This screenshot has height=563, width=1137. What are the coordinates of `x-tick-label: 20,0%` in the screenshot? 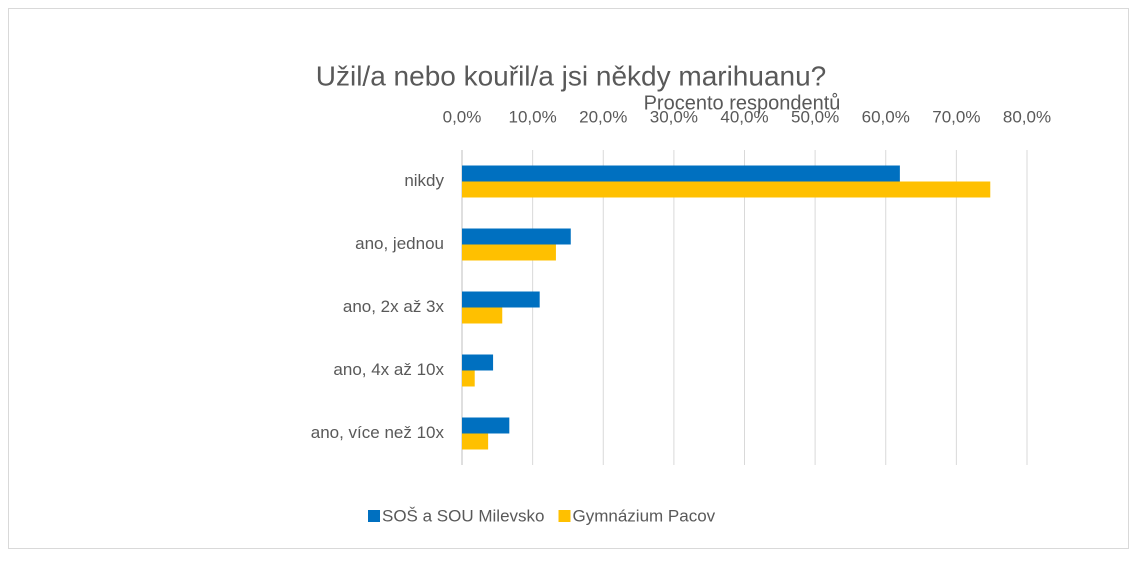 It's located at (603, 116).